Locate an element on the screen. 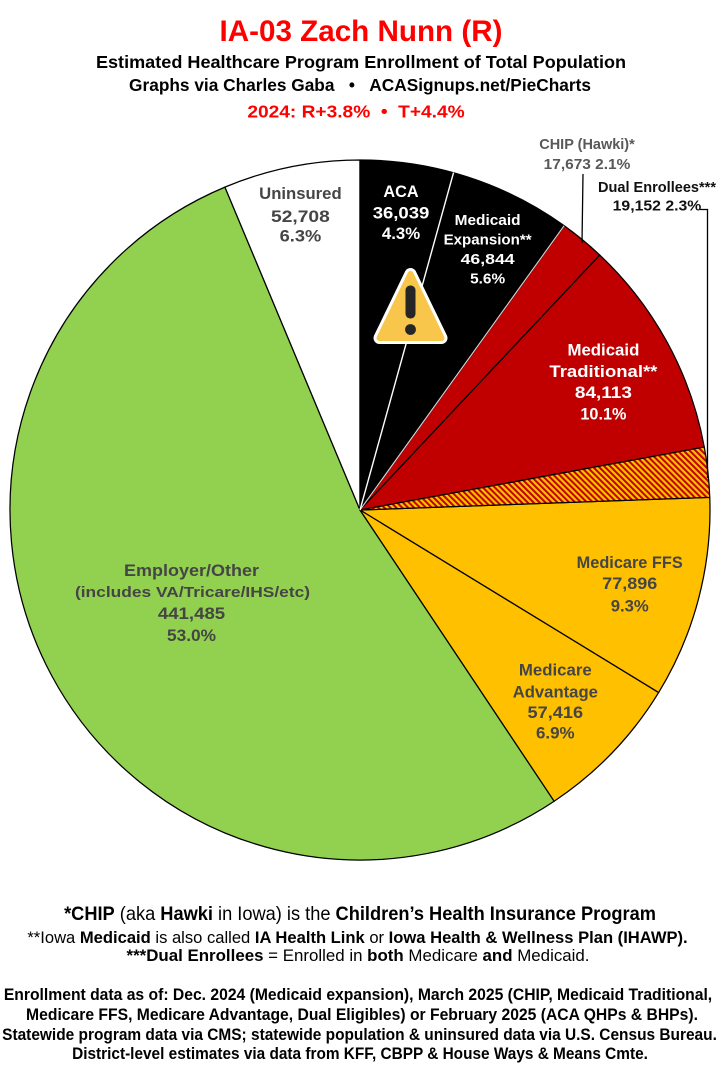 The height and width of the screenshot is (1070, 720). svg-text: Uninsured is located at coordinates (300, 193).